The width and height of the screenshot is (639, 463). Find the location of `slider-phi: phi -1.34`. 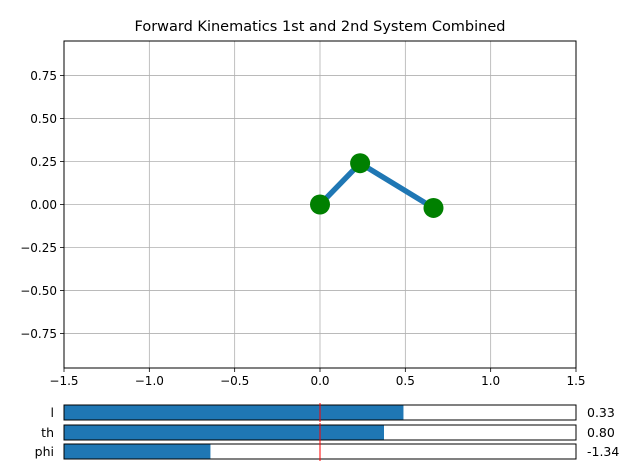

slider-phi: phi -1.34 is located at coordinates (327, 451).